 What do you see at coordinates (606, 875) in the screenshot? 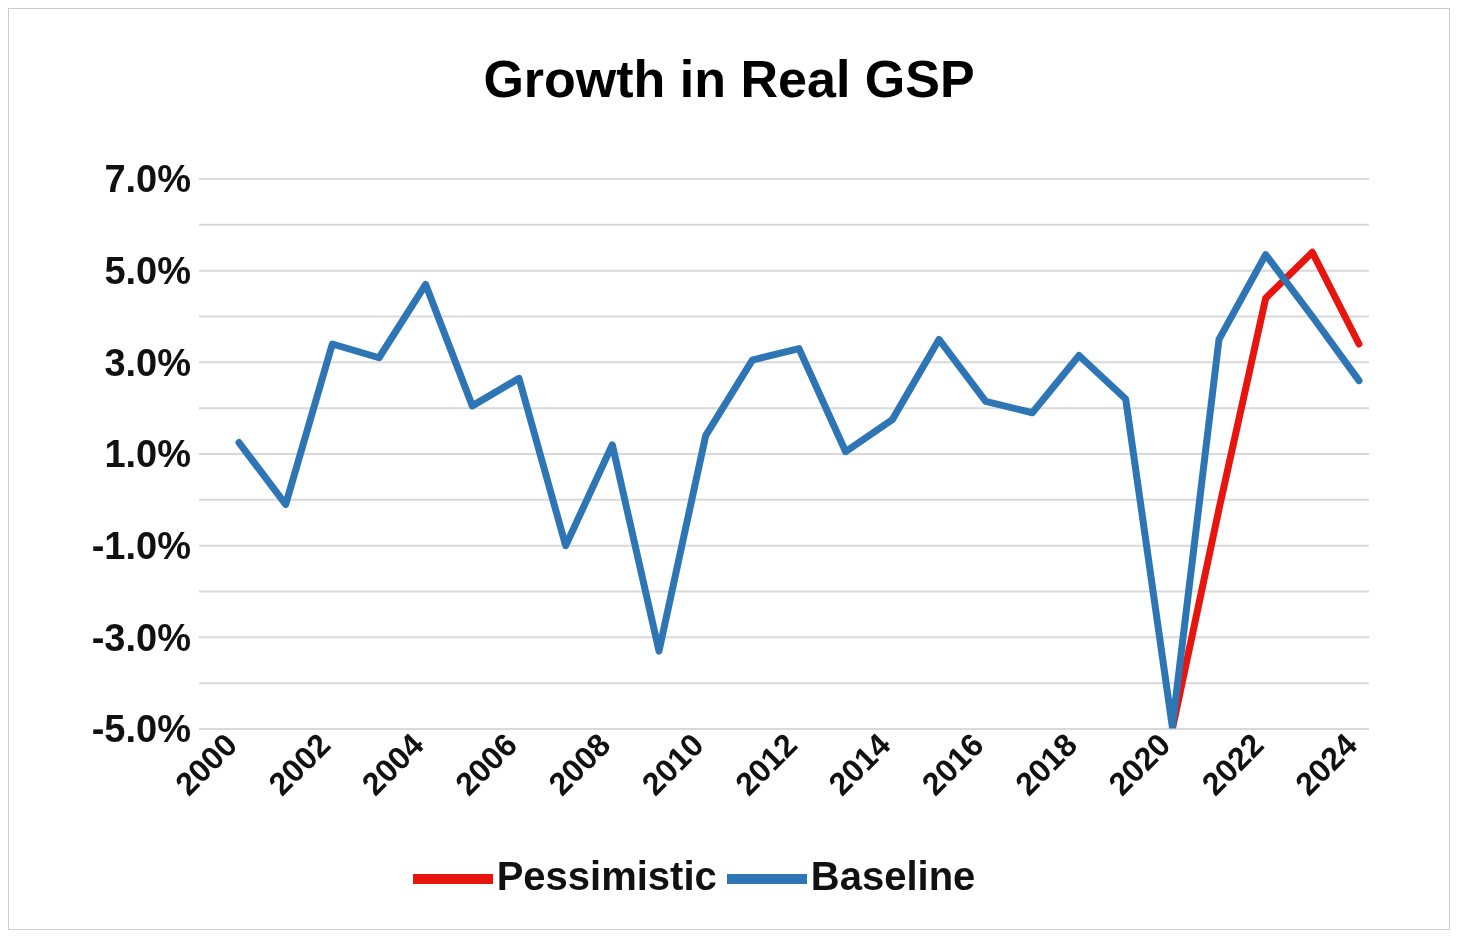
I see `legend-label: Pessimistic` at bounding box center [606, 875].